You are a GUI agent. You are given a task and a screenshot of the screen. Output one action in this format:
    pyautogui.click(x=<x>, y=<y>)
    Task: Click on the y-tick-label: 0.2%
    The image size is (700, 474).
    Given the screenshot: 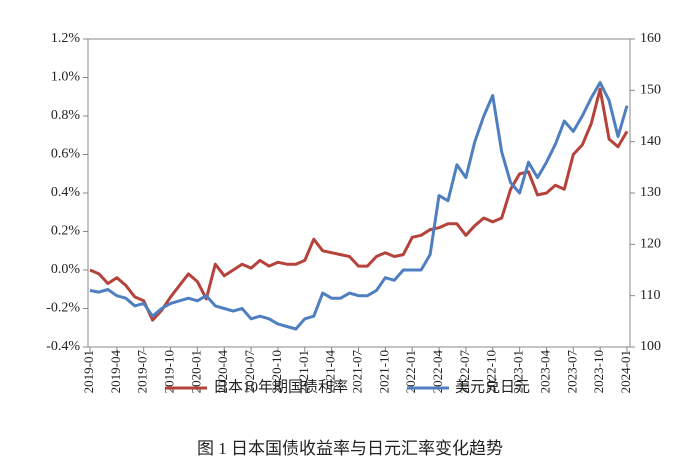 What is the action you would take?
    pyautogui.click(x=66, y=231)
    